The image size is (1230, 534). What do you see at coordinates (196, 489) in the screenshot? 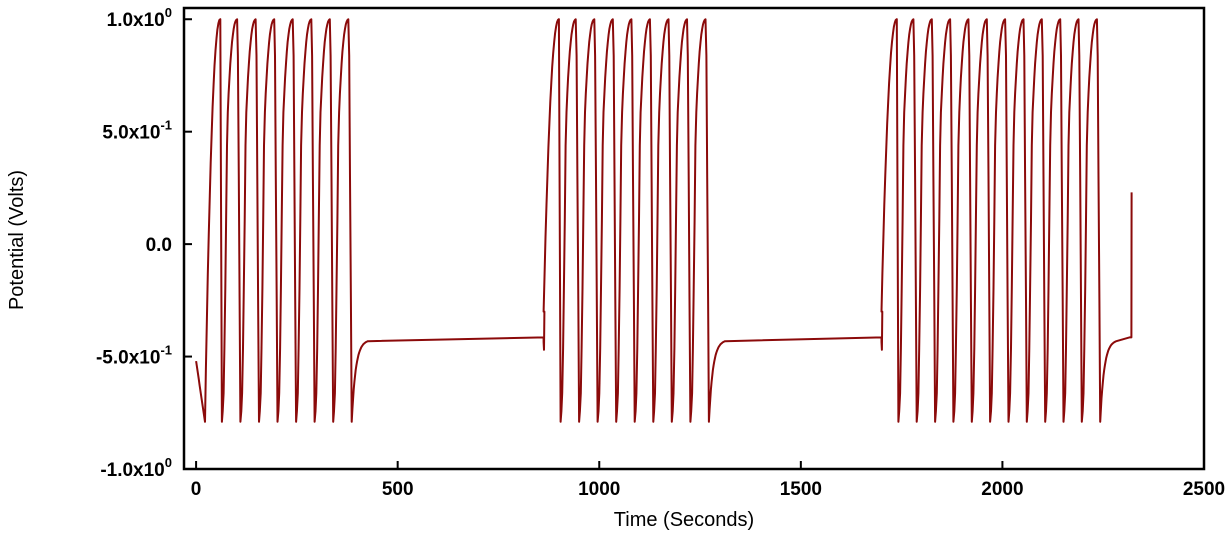
I see `x-tick-label: 0` at bounding box center [196, 489].